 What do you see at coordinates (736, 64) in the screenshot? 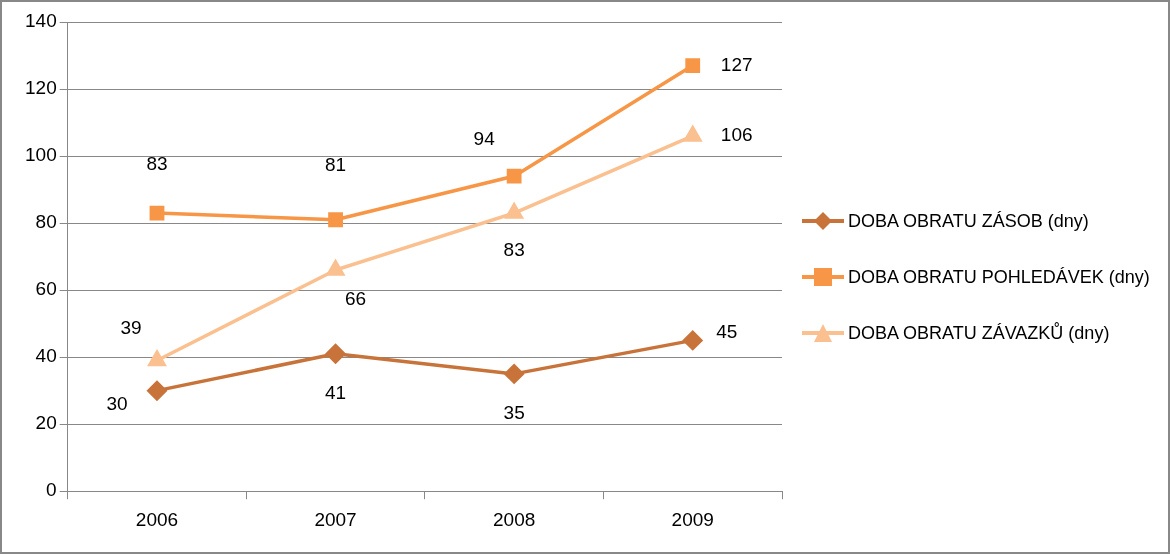
I see `data-label: 127` at bounding box center [736, 64].